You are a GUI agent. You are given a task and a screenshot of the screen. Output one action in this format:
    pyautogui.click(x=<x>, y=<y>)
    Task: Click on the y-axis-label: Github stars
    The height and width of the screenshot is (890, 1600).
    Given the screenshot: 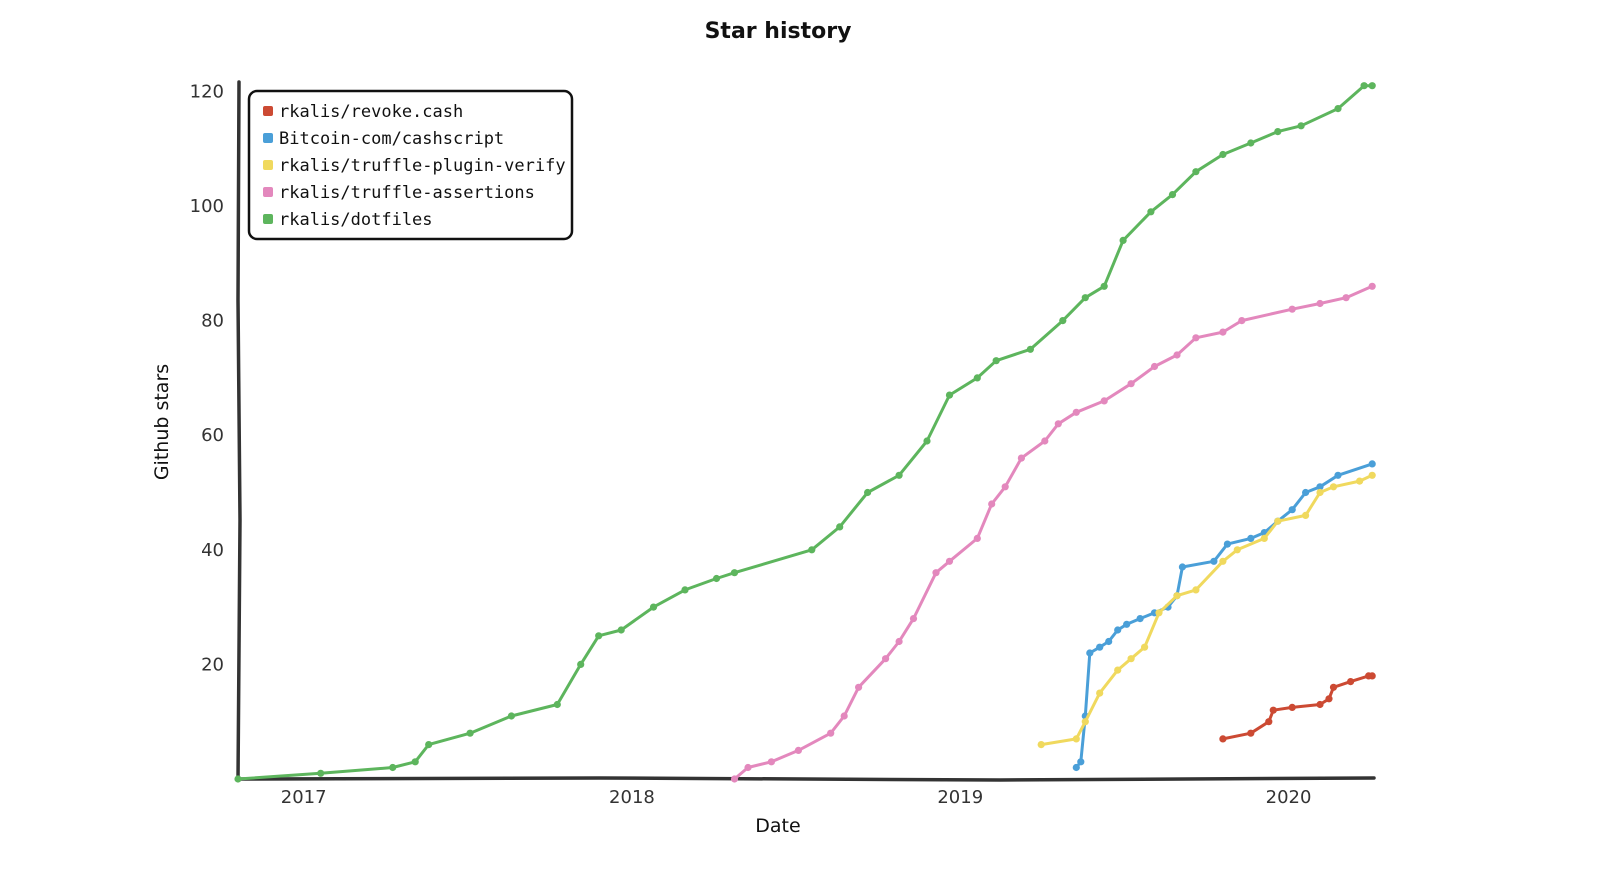 What is the action you would take?
    pyautogui.click(x=162, y=422)
    